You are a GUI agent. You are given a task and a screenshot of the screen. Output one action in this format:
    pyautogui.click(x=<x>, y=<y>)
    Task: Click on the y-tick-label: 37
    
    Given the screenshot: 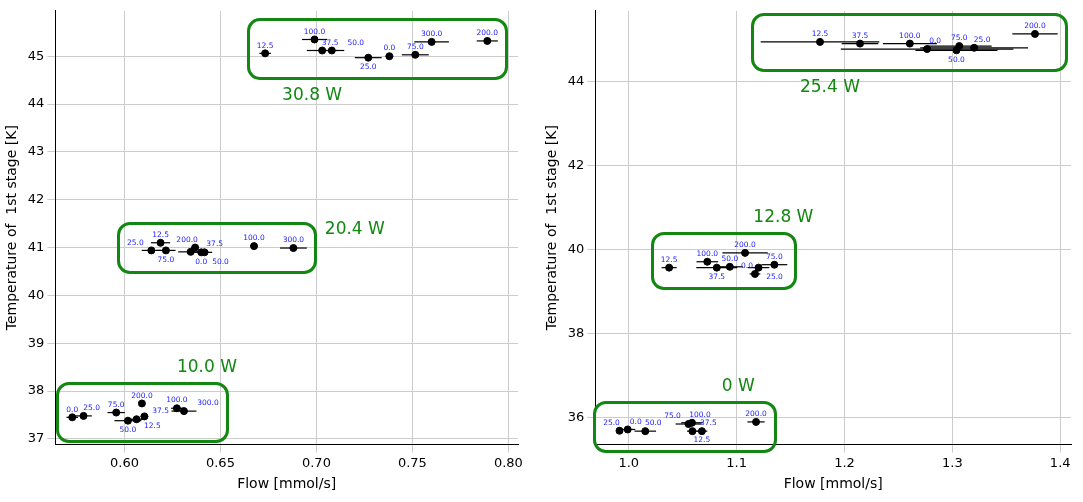 What is the action you would take?
    pyautogui.click(x=36, y=438)
    